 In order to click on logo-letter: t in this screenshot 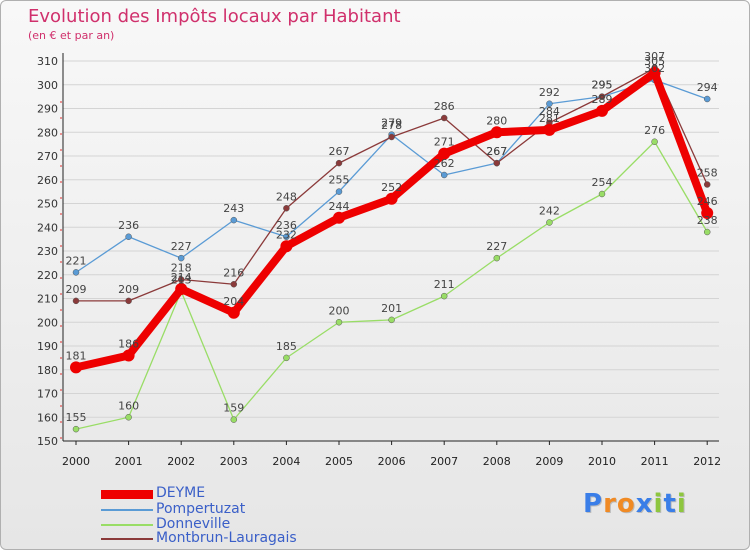, I will do `click(670, 504)`.